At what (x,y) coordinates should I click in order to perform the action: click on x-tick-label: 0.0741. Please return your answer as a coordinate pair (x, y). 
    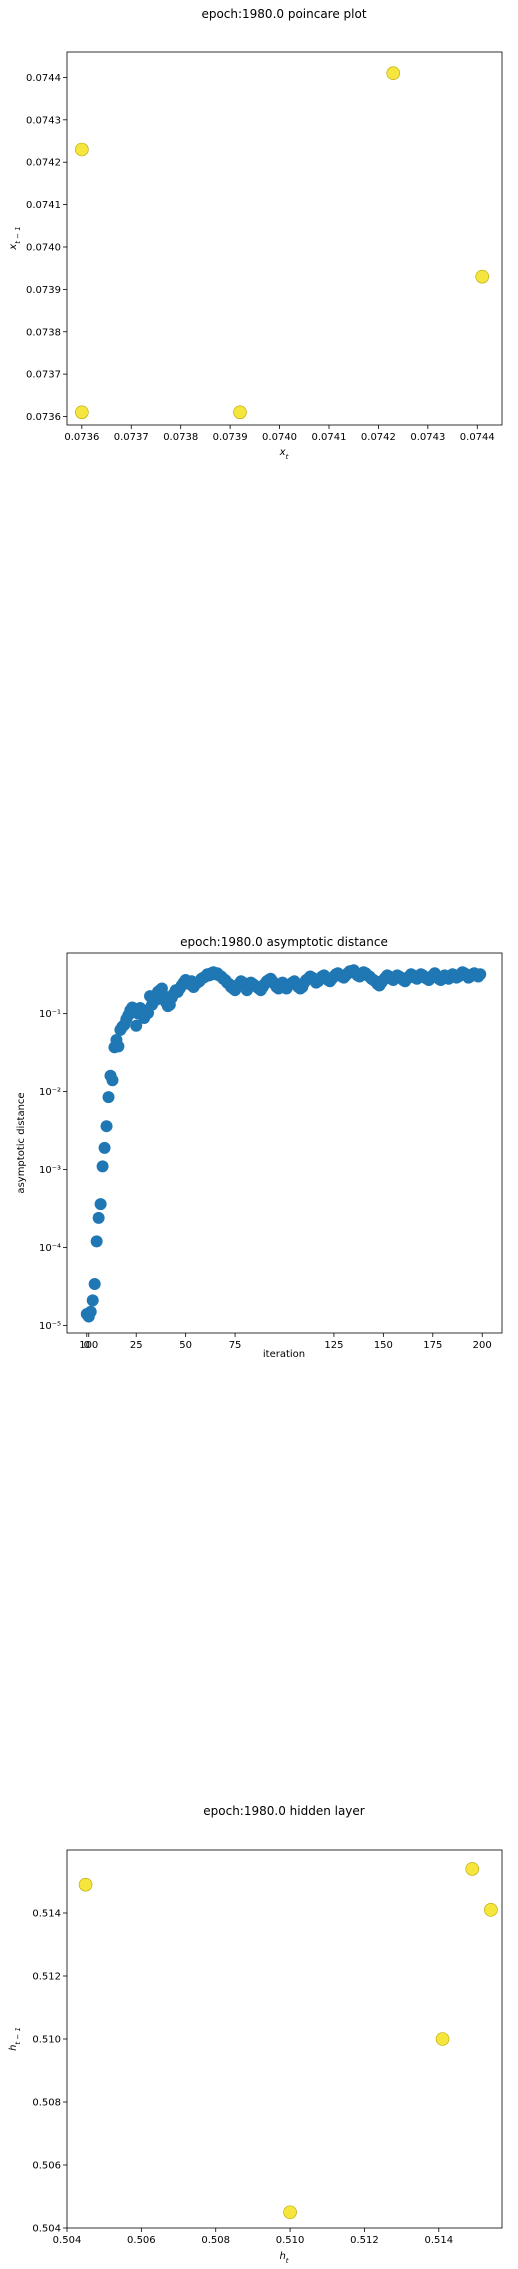
    Looking at the image, I should click on (328, 437).